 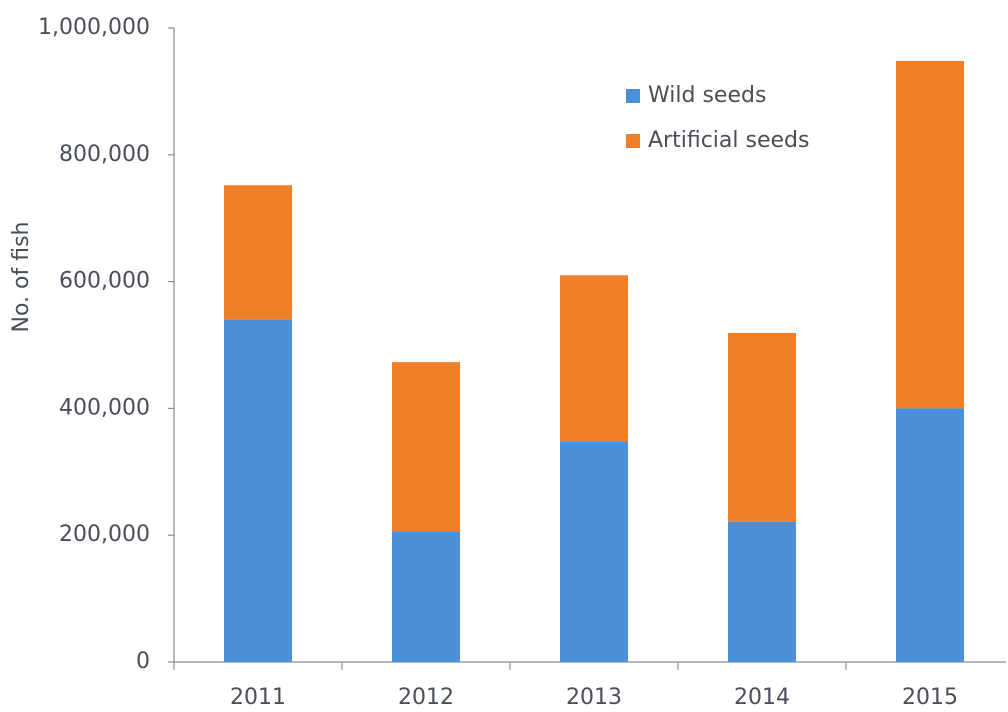 I want to click on x-tick-label: 2015, so click(x=930, y=697).